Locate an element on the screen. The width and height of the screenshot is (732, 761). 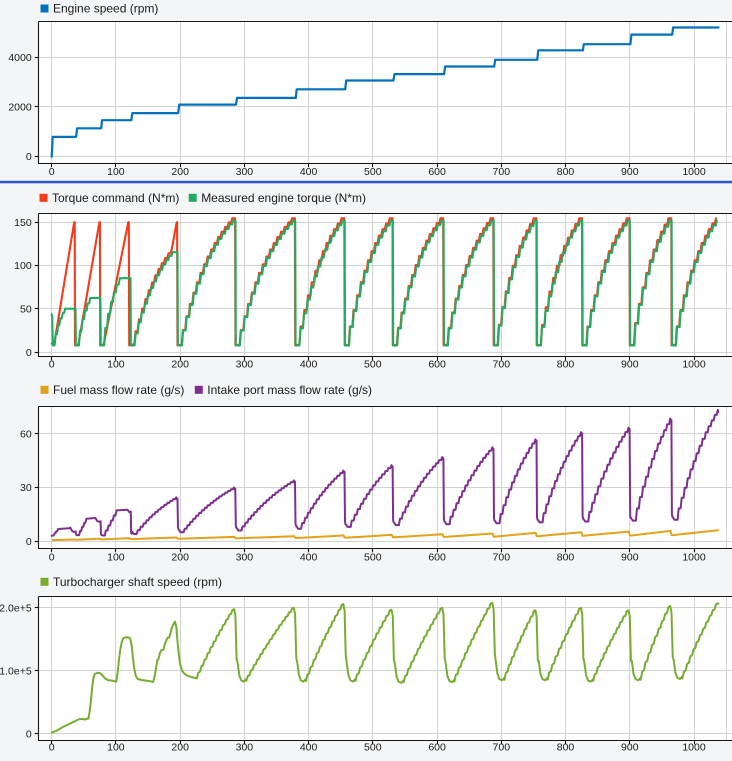
svg-text: 2.0e+5 is located at coordinates (16, 609).